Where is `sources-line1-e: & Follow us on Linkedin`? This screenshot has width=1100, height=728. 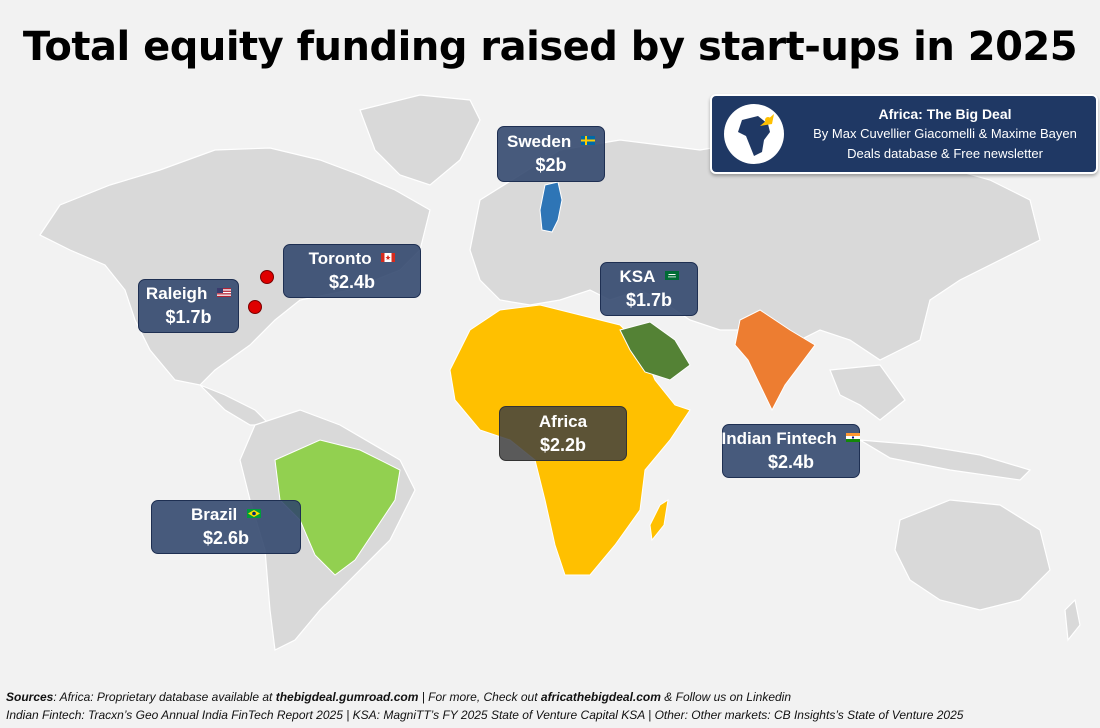 sources-line1-e: & Follow us on Linkedin is located at coordinates (726, 697).